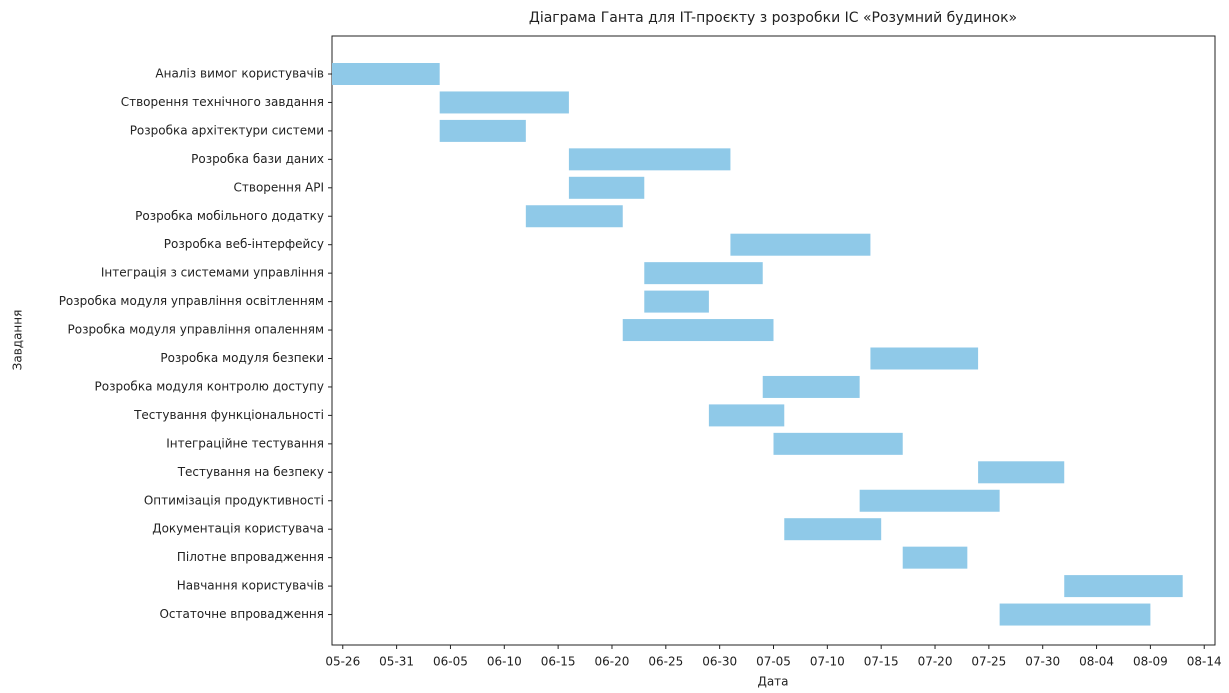 This screenshot has width=1229, height=693. Describe the element at coordinates (244, 244) in the screenshot. I see `y-tick-label: Розробка веб-інтерфейсу` at that location.